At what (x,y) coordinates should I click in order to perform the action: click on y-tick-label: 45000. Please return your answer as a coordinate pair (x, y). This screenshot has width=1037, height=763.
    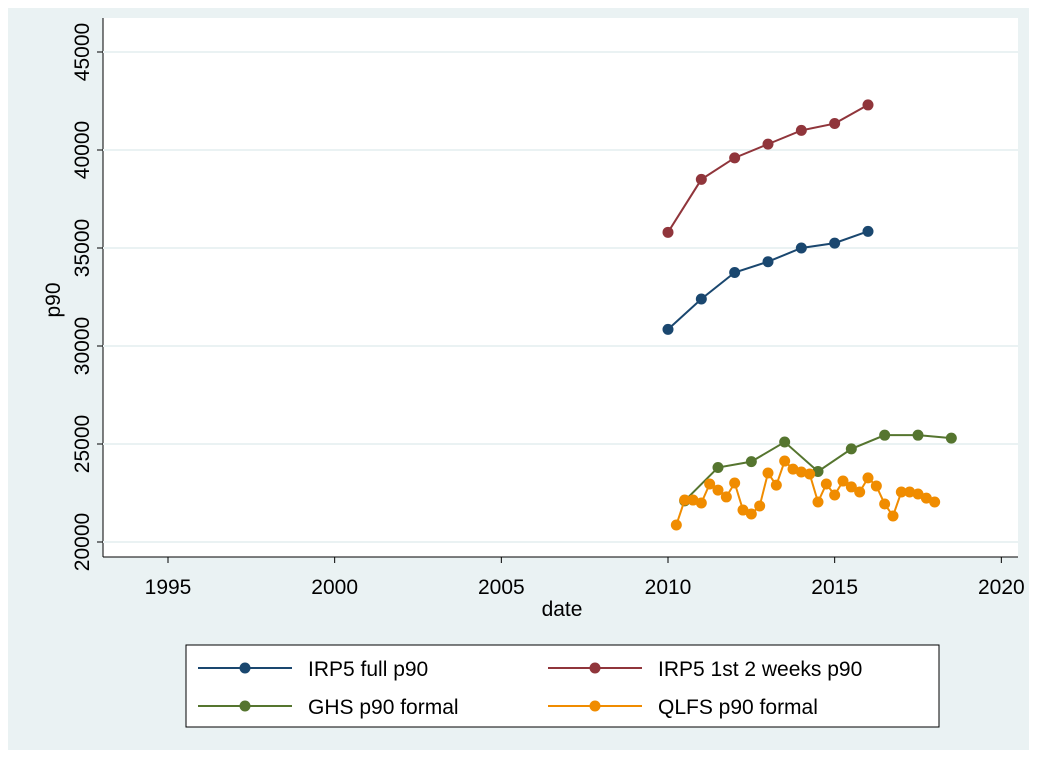
    Looking at the image, I should click on (82, 52).